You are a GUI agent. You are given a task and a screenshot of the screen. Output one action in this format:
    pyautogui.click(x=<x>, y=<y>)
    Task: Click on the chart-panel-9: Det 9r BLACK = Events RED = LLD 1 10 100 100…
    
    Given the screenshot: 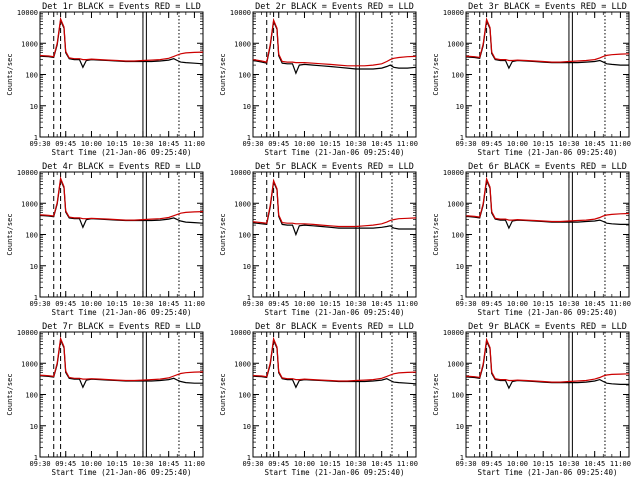 What is the action you would take?
    pyautogui.click(x=531, y=399)
    